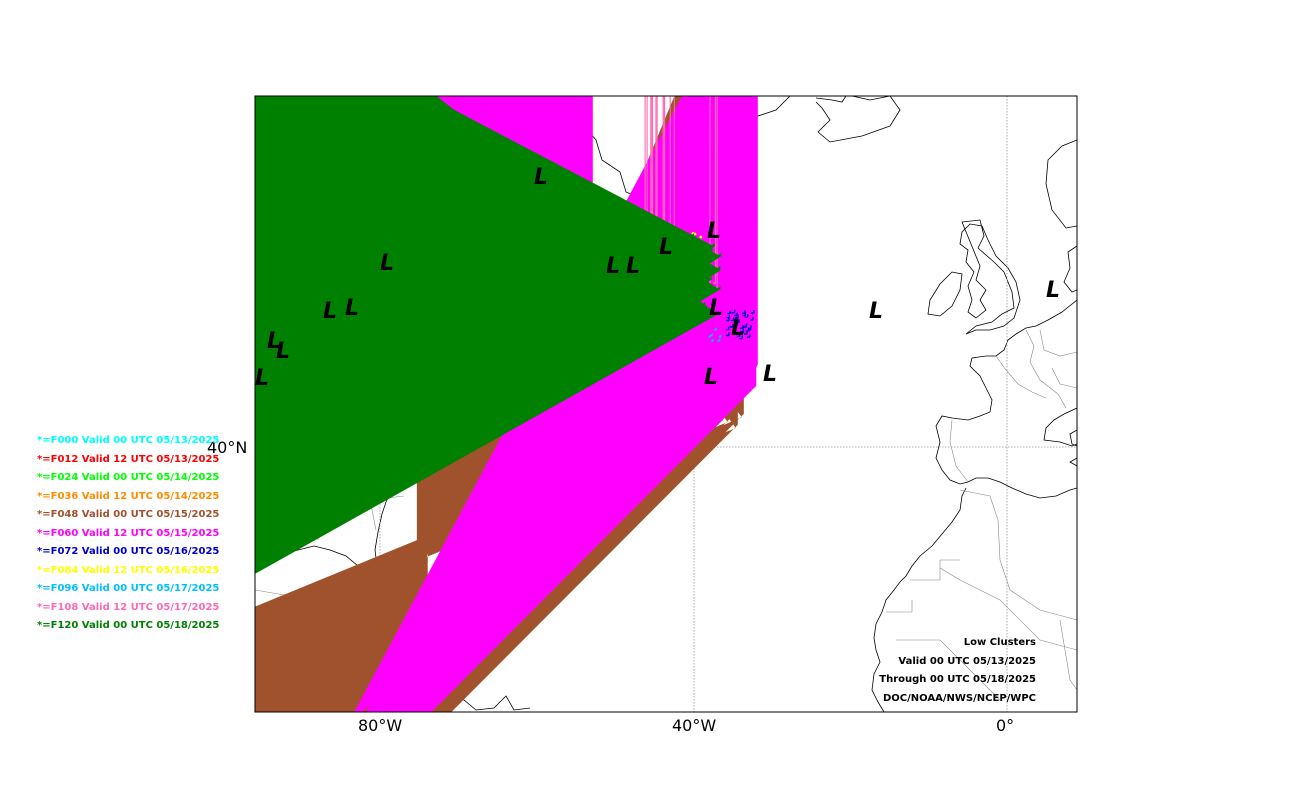 The image size is (1300, 800). What do you see at coordinates (128, 607) in the screenshot?
I see `legend-item-f108: *=F108 Valid 12 UTC 05/17/2025` at bounding box center [128, 607].